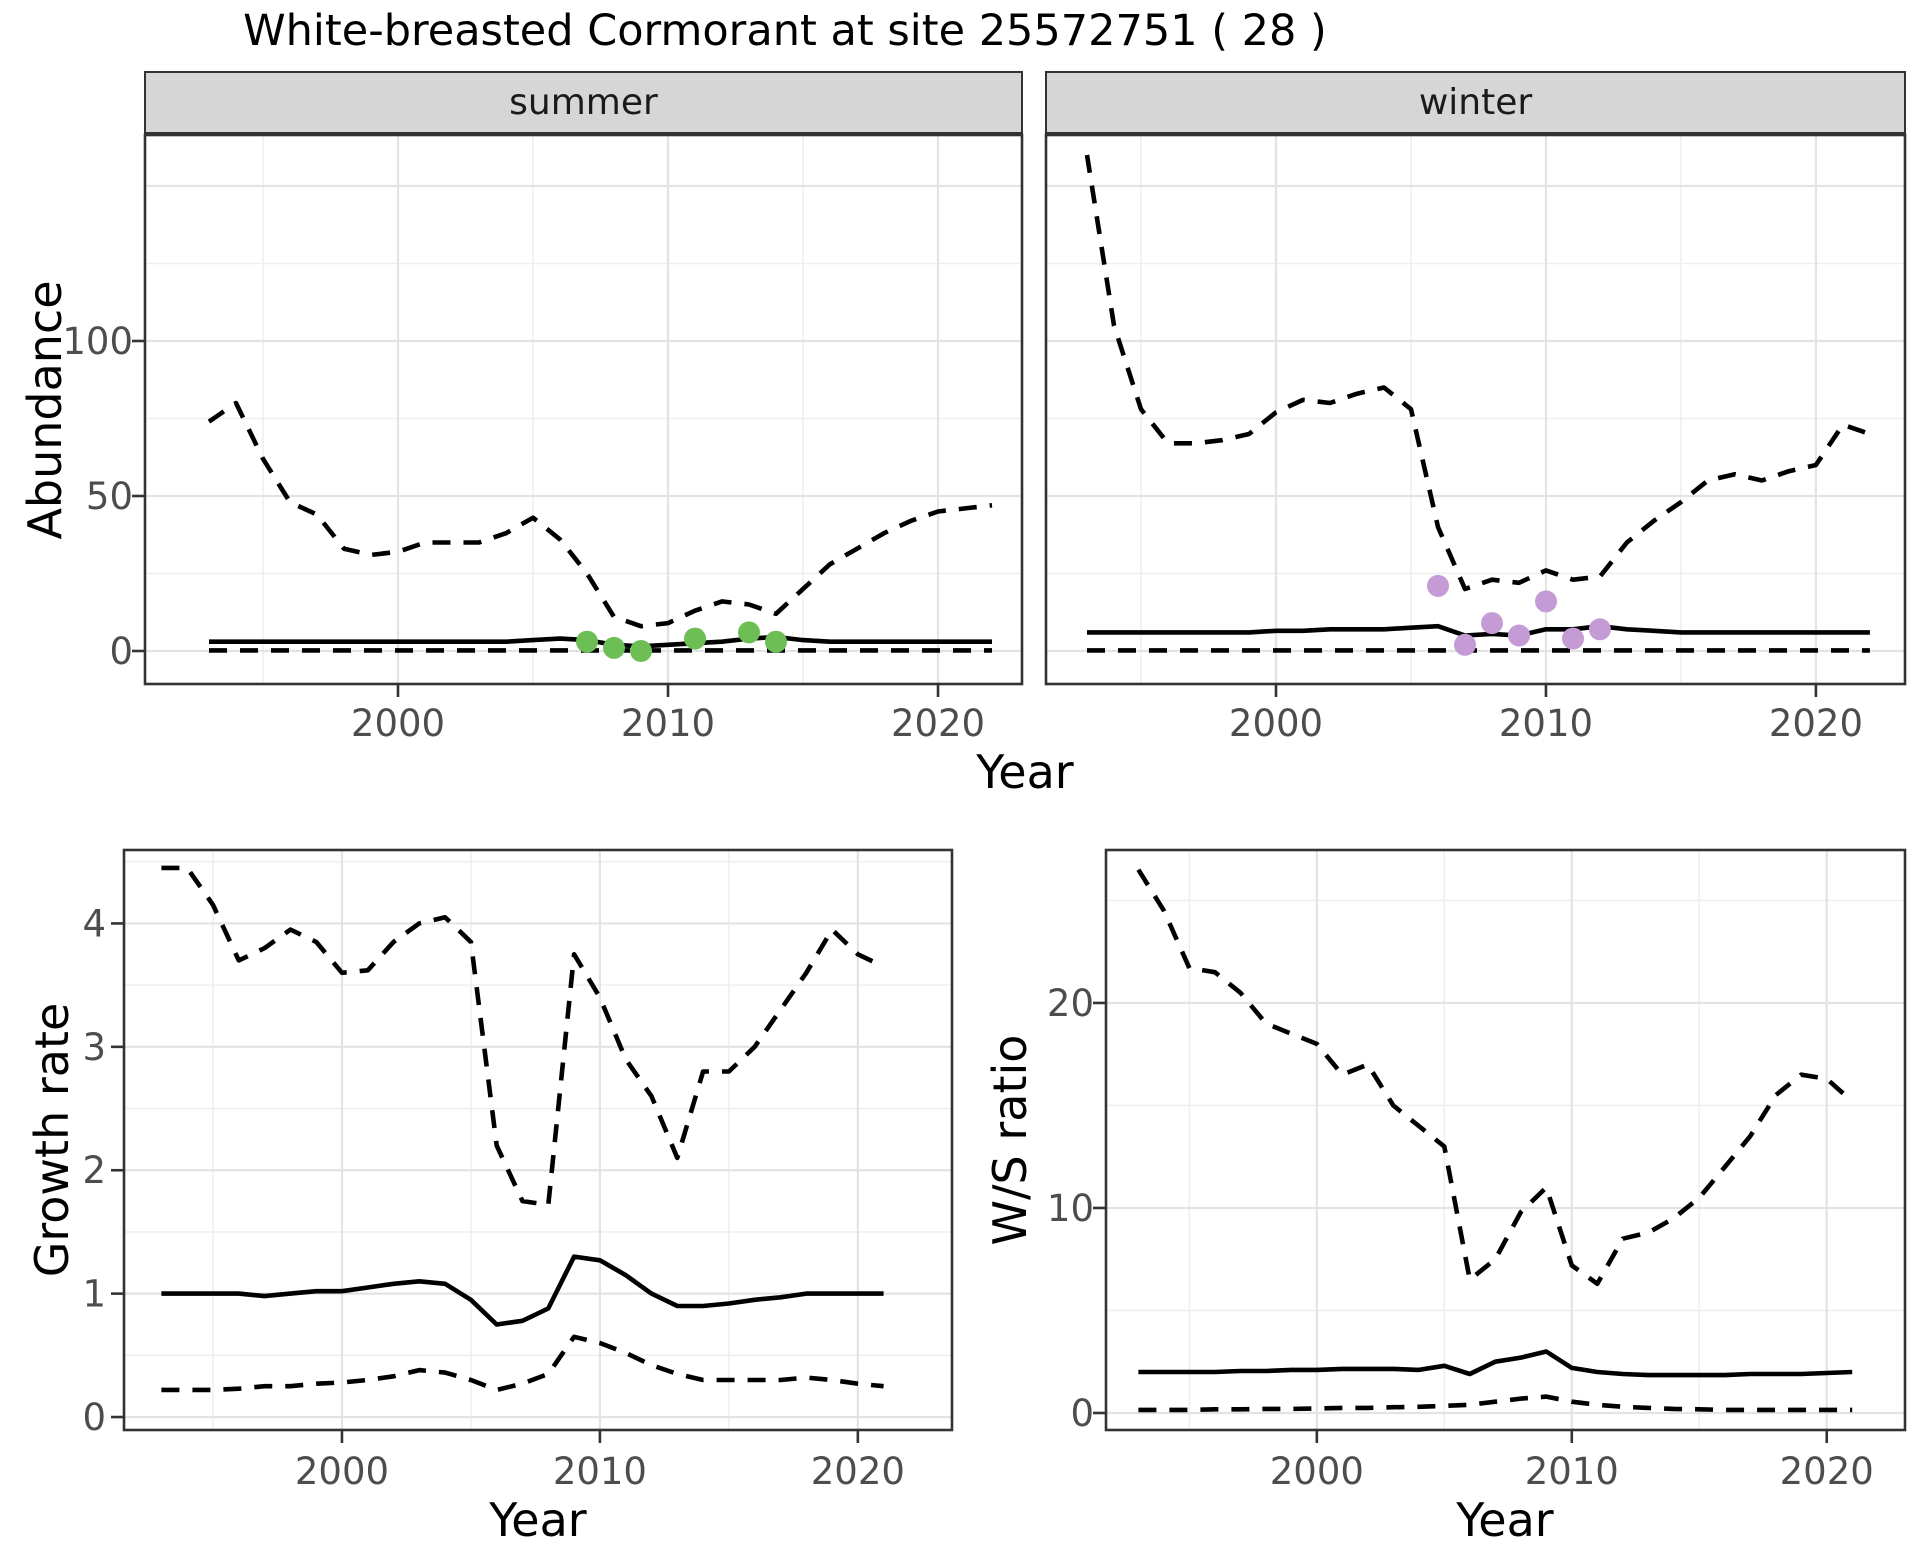  I want to click on growth-lower_ci-line, so click(522, 1363).